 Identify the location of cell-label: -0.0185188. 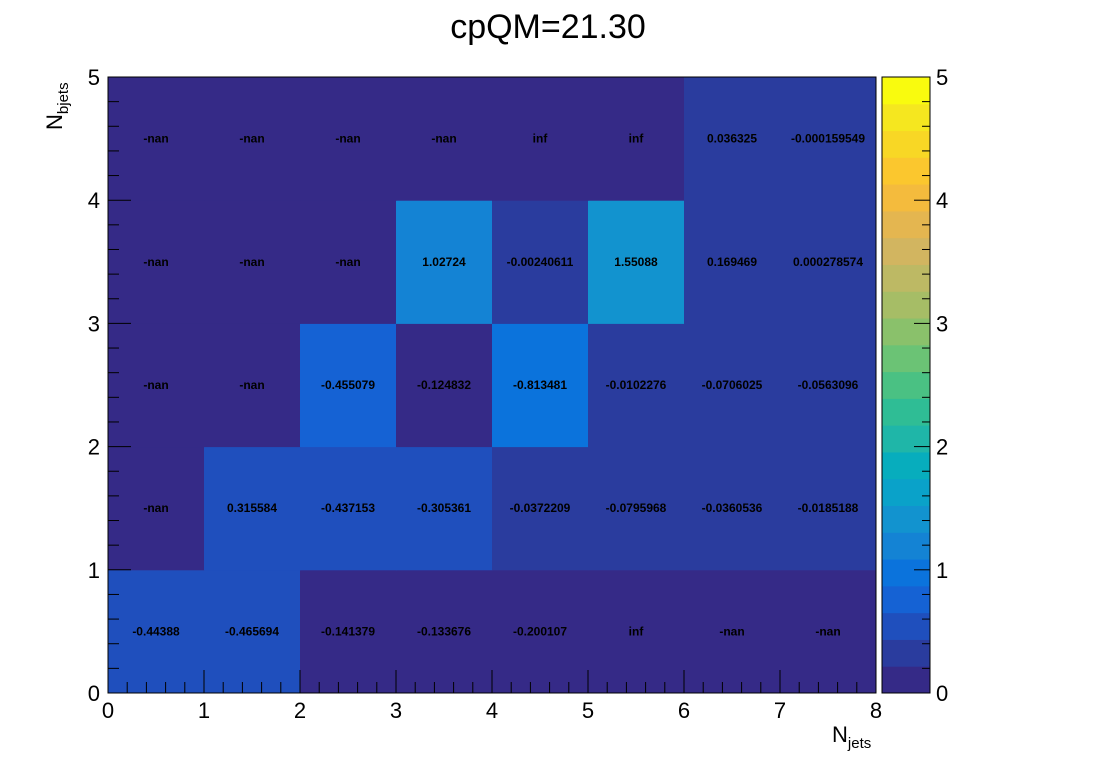
(828, 508).